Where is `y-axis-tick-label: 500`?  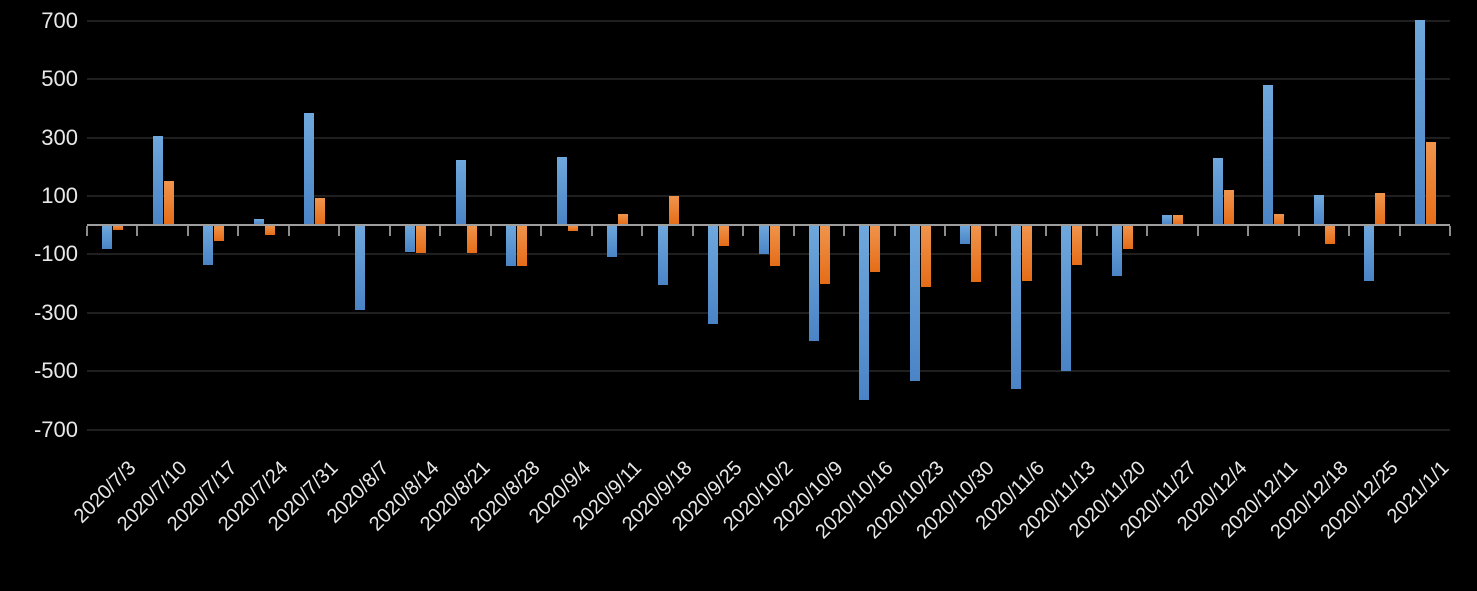 y-axis-tick-label: 500 is located at coordinates (59, 79).